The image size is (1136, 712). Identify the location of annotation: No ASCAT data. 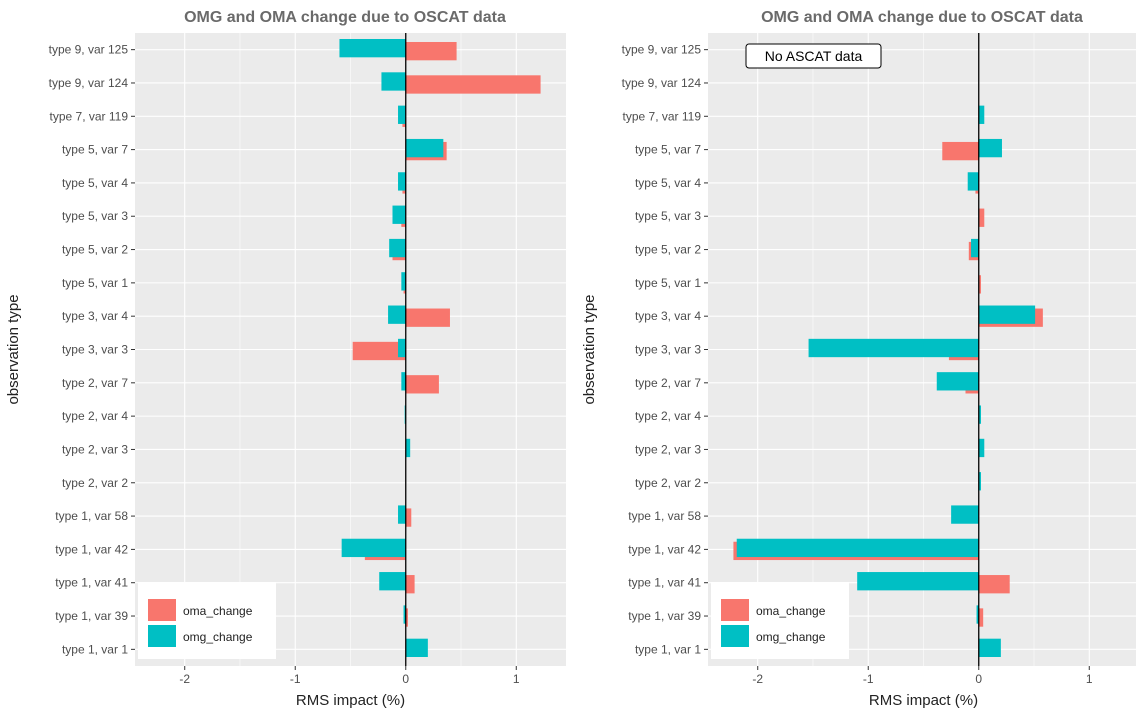
(813, 56).